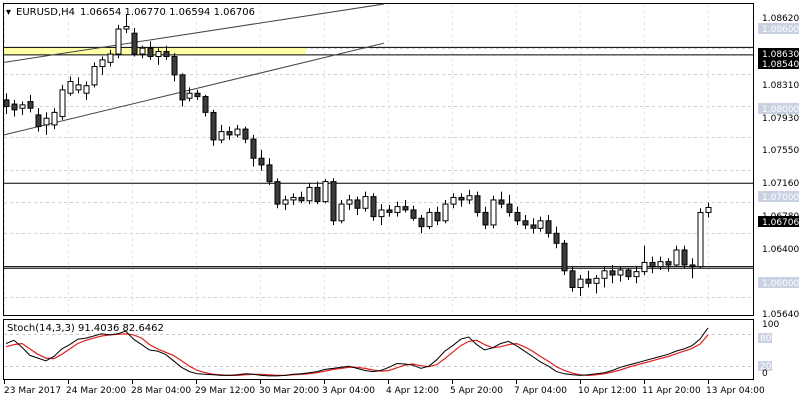 The height and width of the screenshot is (404, 800). What do you see at coordinates (357, 352) in the screenshot?
I see `stoch-layer` at bounding box center [357, 352].